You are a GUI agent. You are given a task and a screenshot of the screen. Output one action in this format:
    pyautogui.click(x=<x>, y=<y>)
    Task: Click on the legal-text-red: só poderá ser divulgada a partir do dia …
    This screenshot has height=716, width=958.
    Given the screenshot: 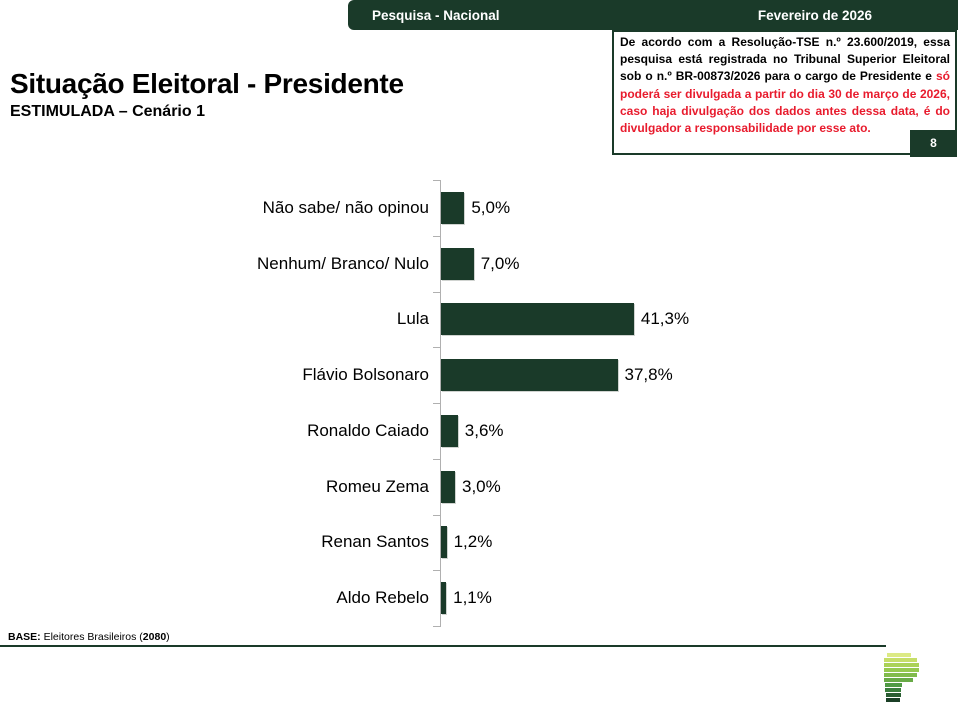 What is the action you would take?
    pyautogui.click(x=785, y=102)
    